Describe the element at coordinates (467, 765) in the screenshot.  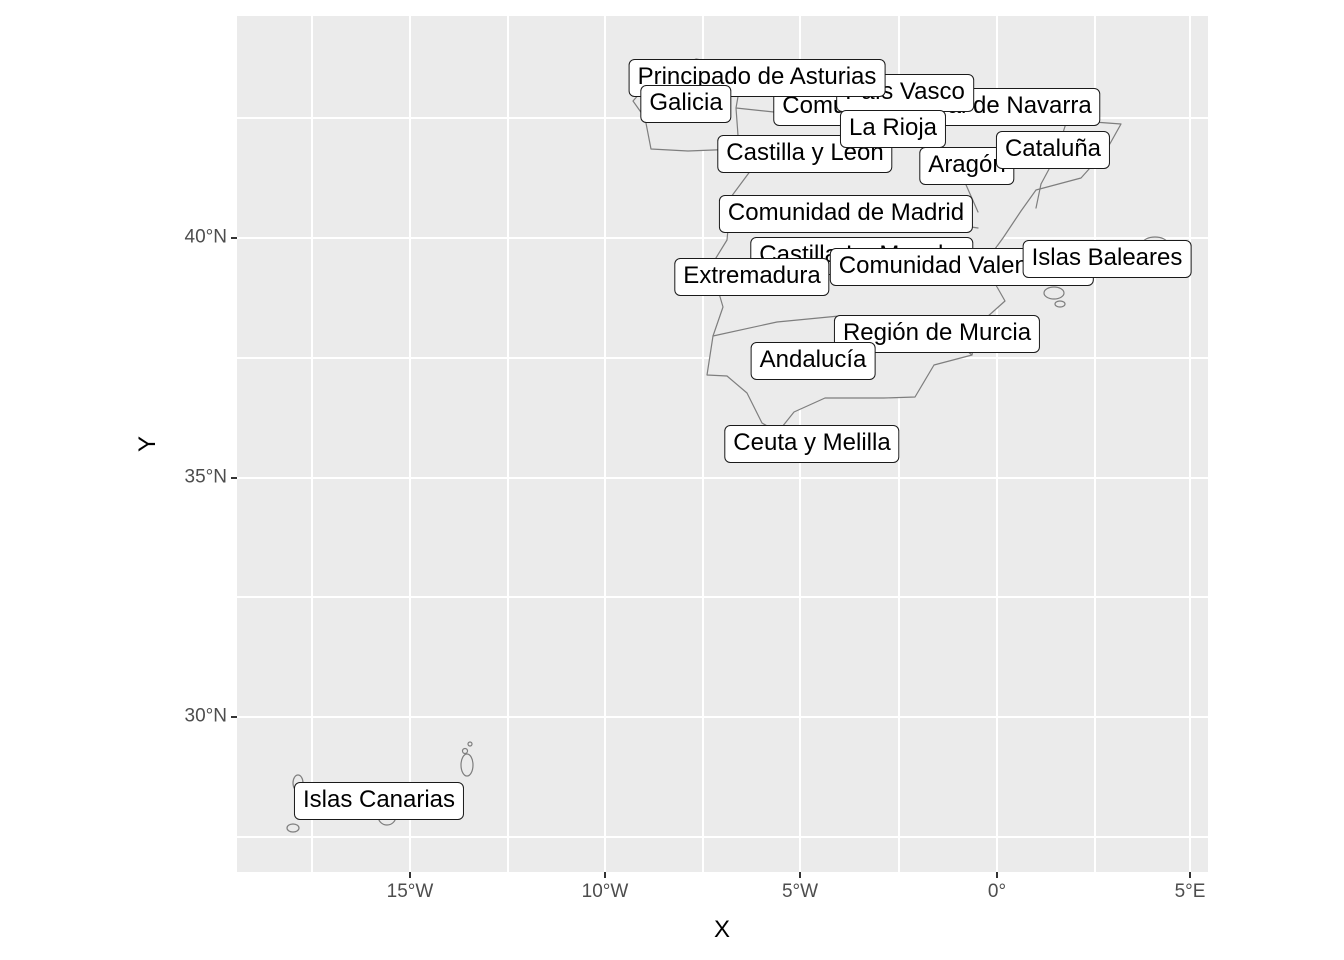
I see `island-lanzarote` at that location.